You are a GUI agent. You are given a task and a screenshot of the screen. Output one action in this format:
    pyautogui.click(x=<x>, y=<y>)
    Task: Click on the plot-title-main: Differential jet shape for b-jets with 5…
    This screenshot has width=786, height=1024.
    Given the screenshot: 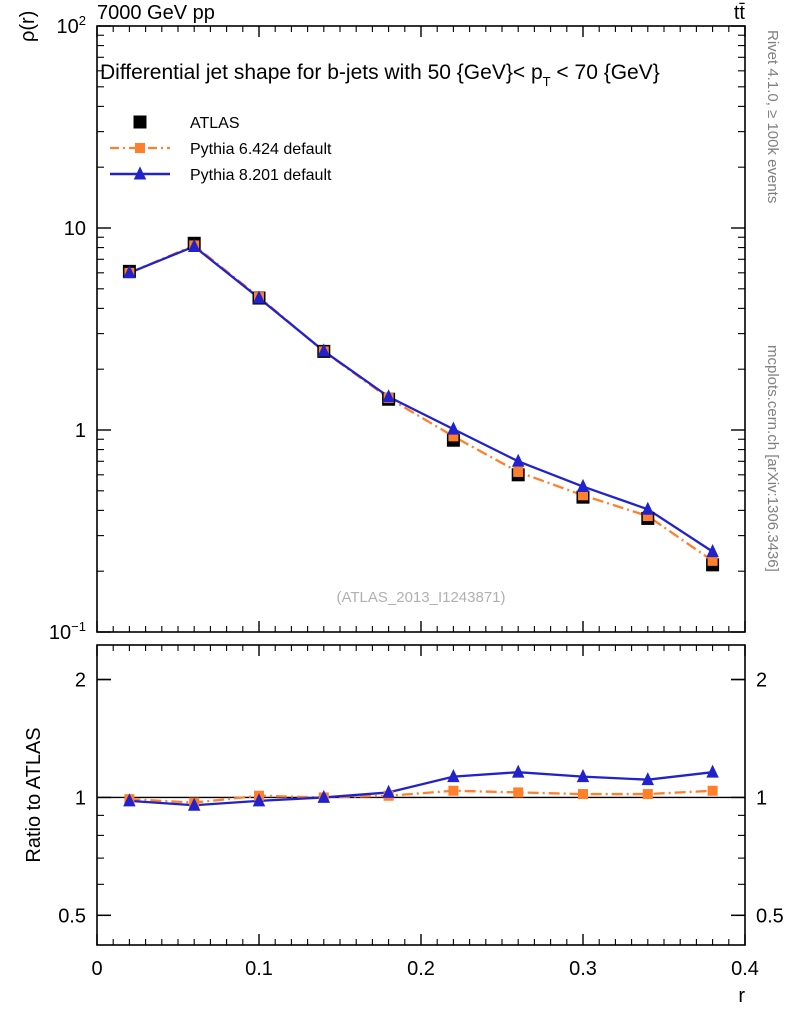 What is the action you would take?
    pyautogui.click(x=321, y=72)
    